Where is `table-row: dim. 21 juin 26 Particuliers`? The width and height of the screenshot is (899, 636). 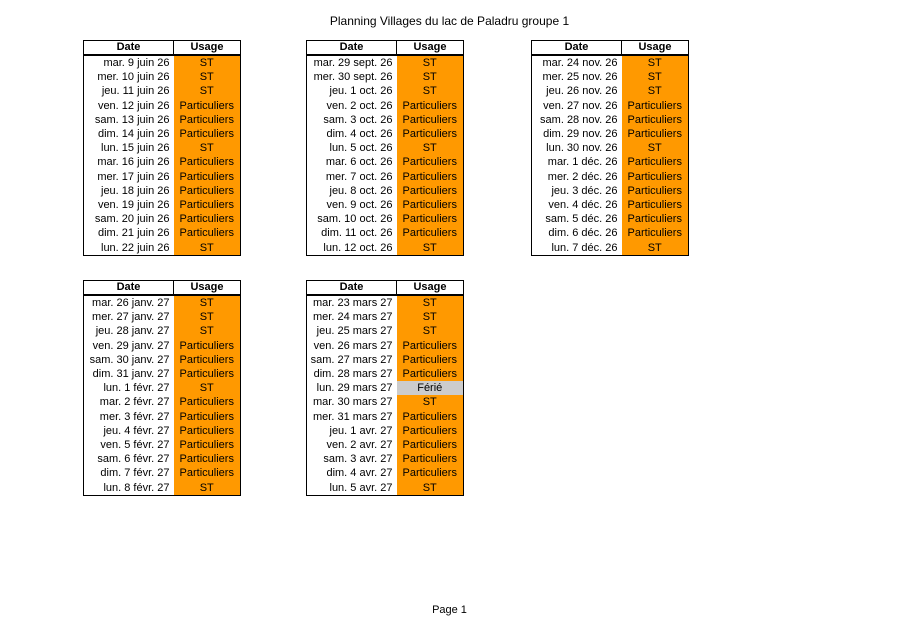
table-row: dim. 21 juin 26 Particuliers is located at coordinates (162, 233).